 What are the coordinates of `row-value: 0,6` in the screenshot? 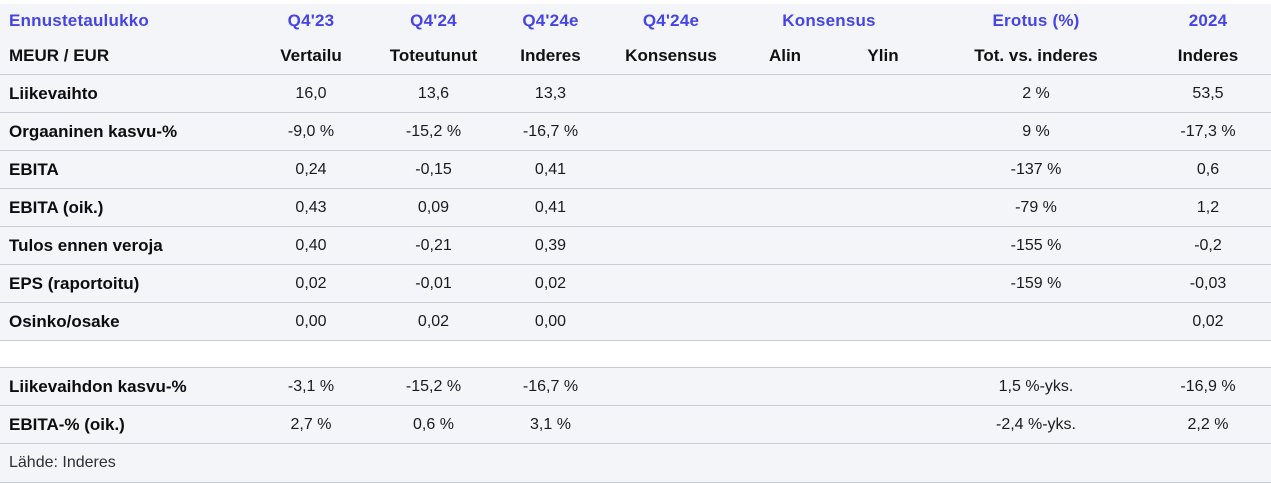 It's located at (1208, 169).